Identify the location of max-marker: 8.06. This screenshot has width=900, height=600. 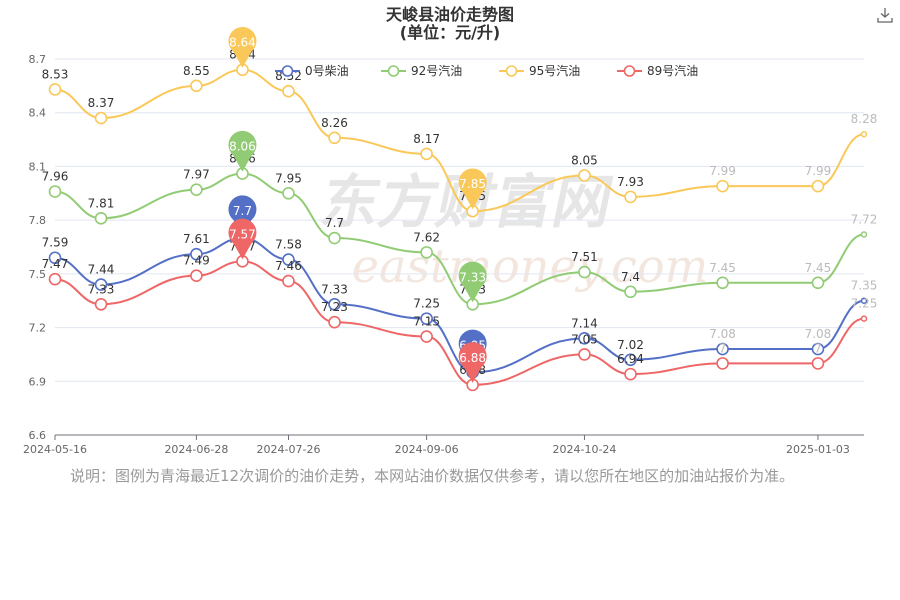
(242, 151).